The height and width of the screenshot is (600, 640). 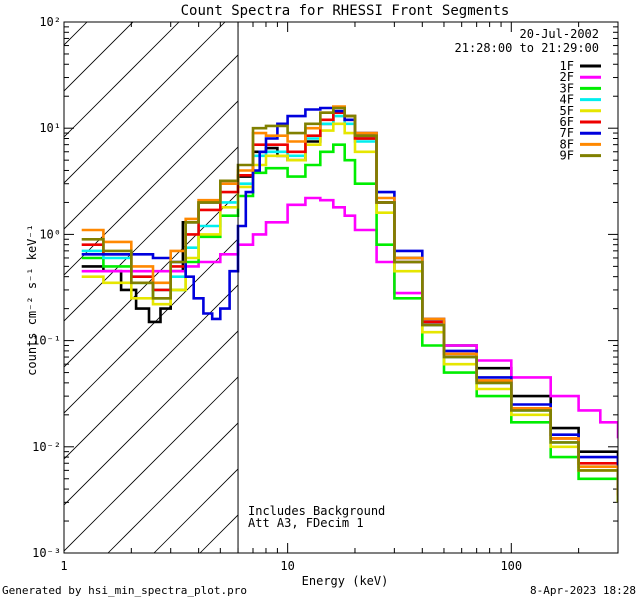 I want to click on footer-date: 8-Apr-2023 18:28, so click(x=583, y=590).